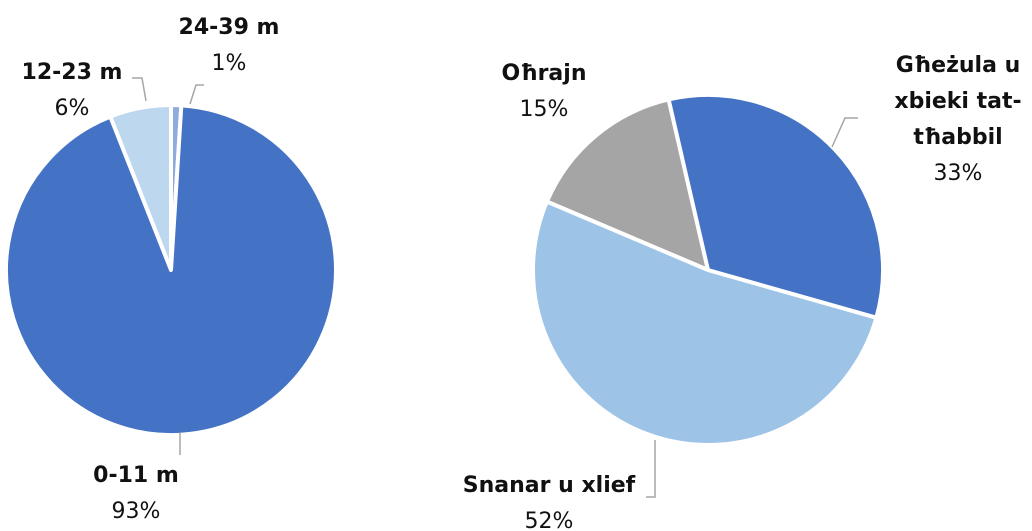  What do you see at coordinates (544, 73) in the screenshot?
I see `category-label: Oħrajn` at bounding box center [544, 73].